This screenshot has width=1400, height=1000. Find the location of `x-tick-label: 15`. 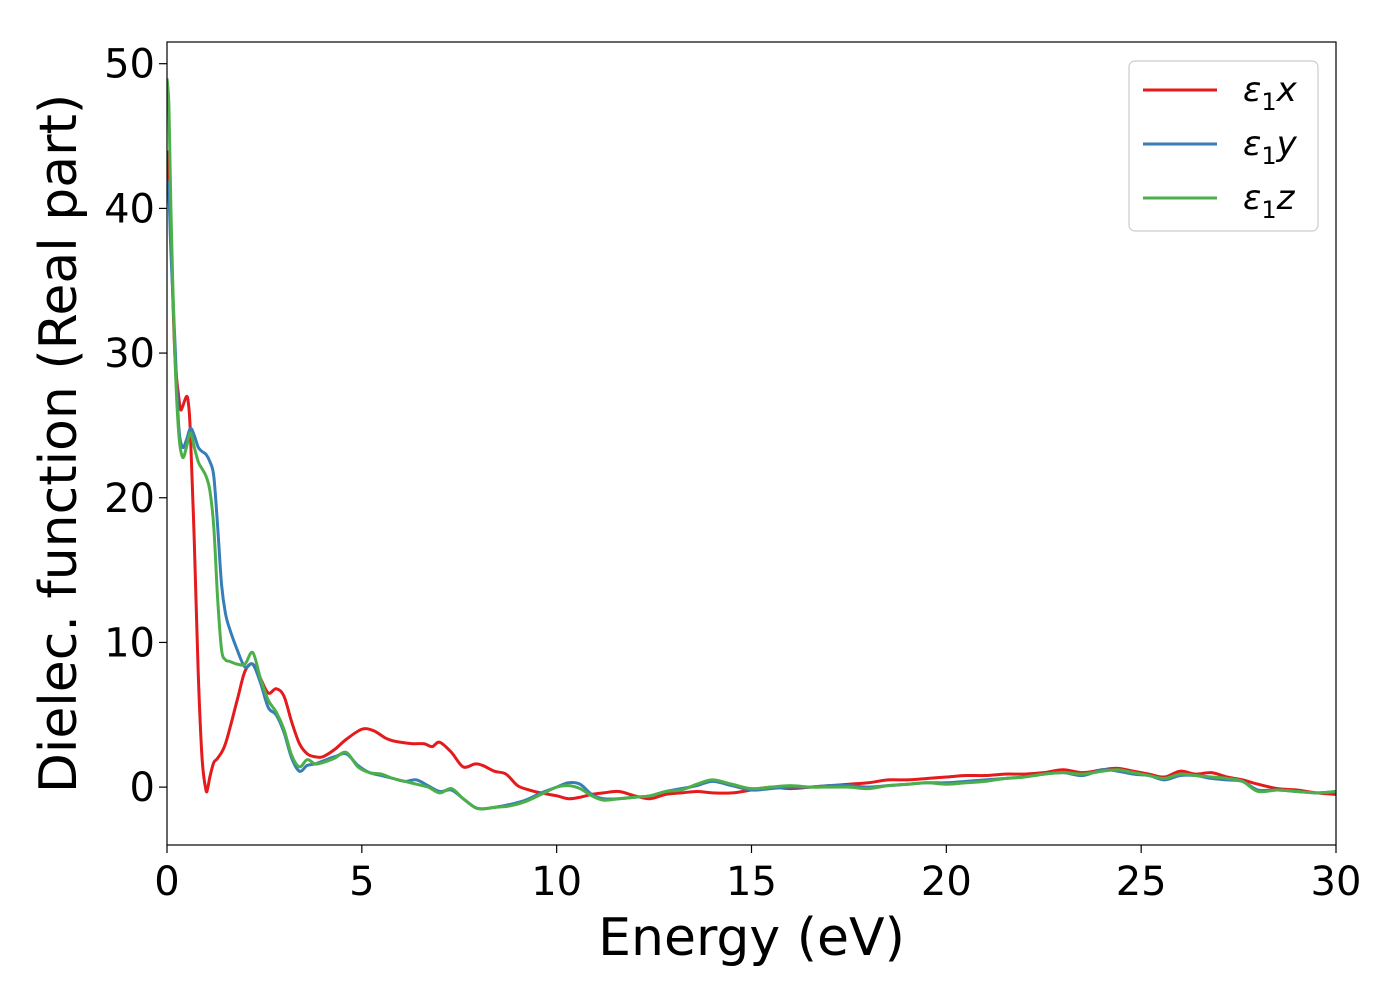

x-tick-label: 15 is located at coordinates (751, 882).